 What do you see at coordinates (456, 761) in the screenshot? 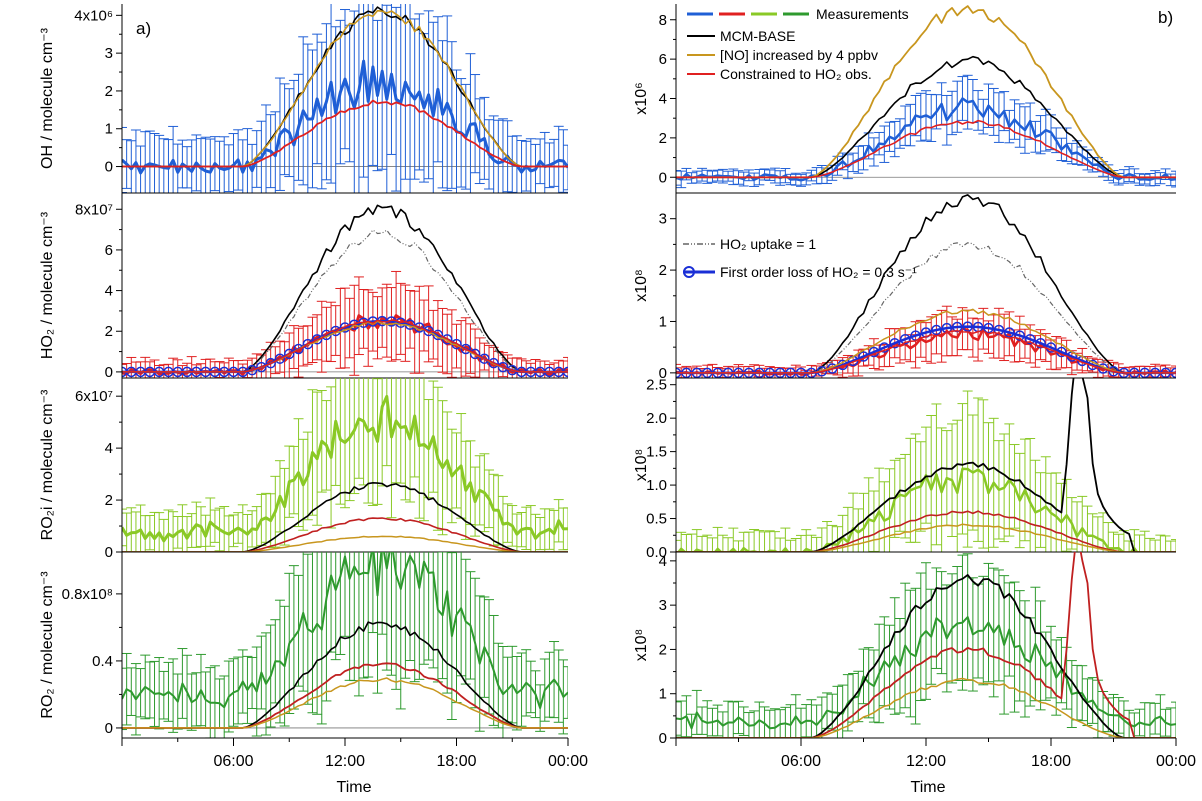
I see `x-tick-label-left: 18:00` at bounding box center [456, 761].